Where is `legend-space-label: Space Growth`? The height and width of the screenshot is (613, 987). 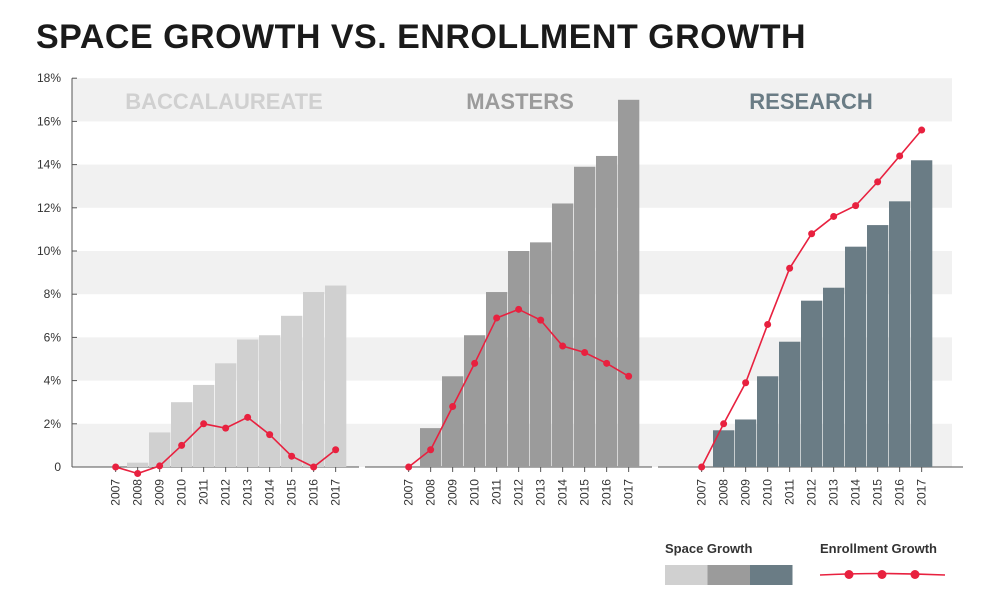 legend-space-label: Space Growth is located at coordinates (708, 548).